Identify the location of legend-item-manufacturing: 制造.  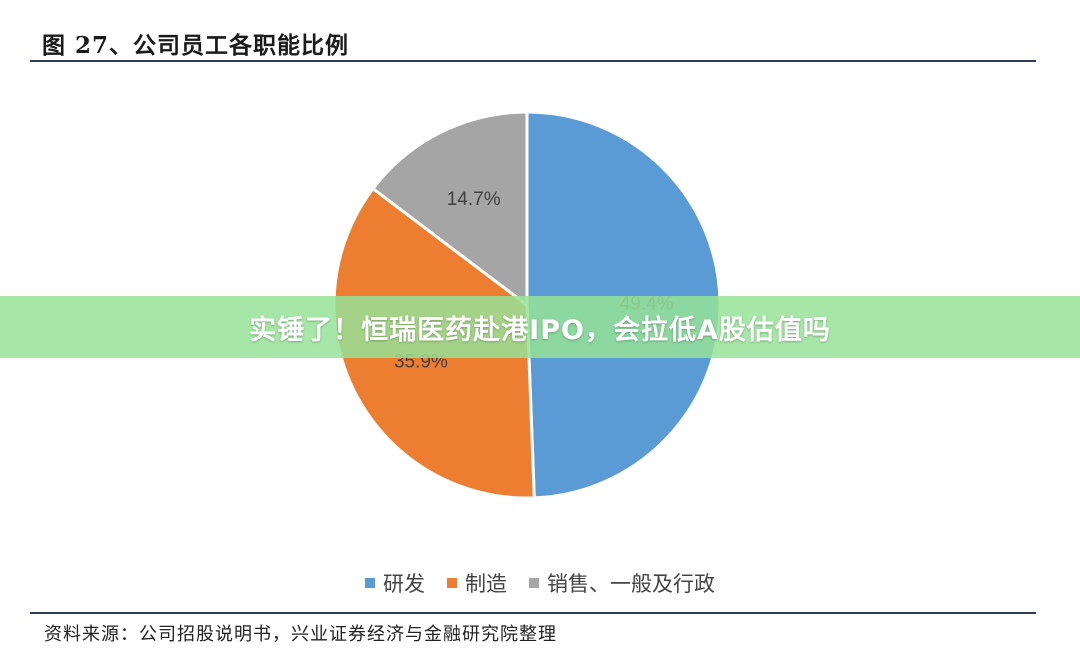
(477, 583).